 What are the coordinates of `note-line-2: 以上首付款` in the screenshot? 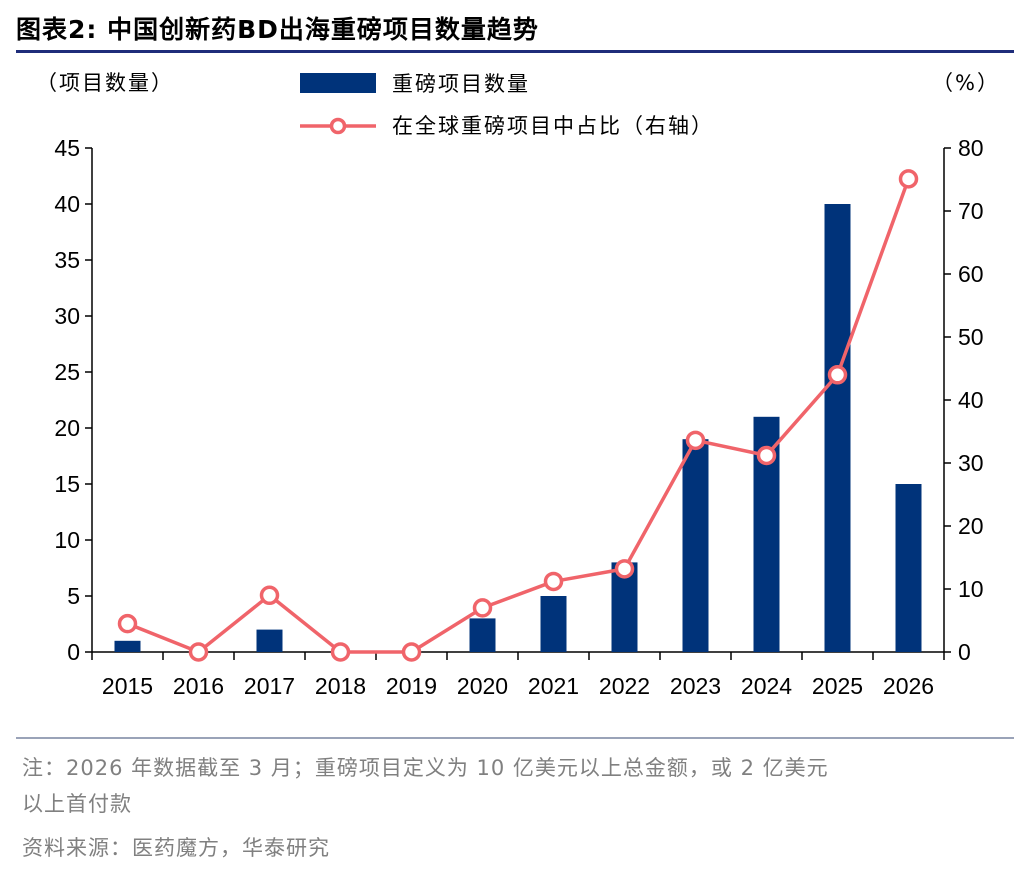 It's located at (77, 804).